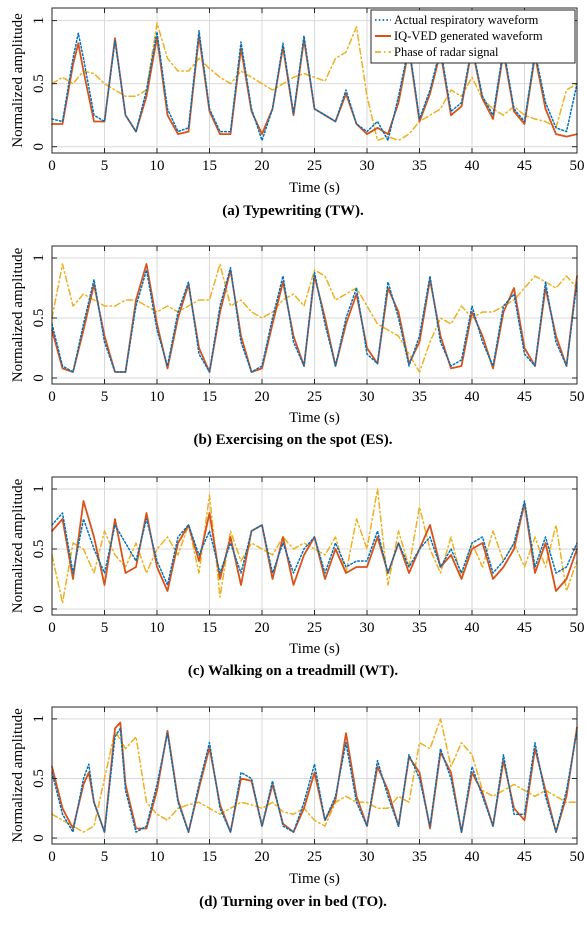  What do you see at coordinates (468, 36) in the screenshot?
I see `legend-label: IQ-VED generated waveform` at bounding box center [468, 36].